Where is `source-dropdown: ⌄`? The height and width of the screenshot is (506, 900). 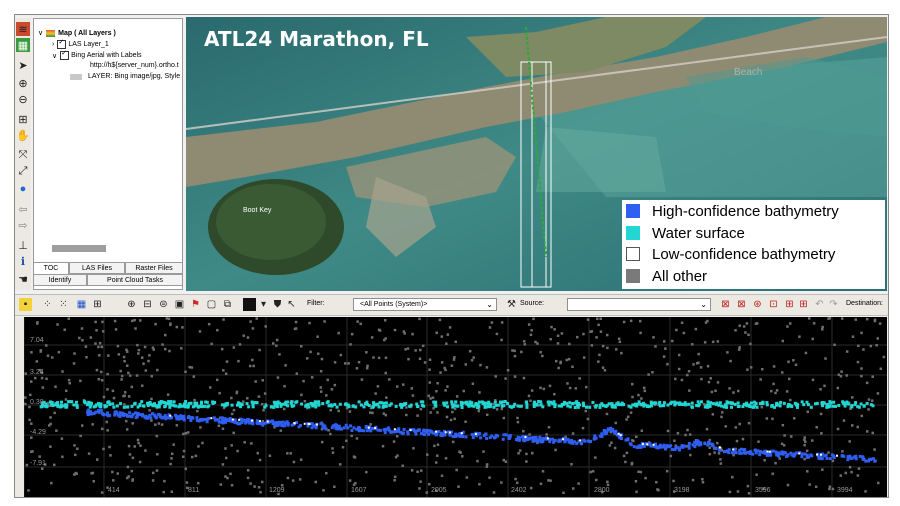
source-dropdown: ⌄ is located at coordinates (639, 304).